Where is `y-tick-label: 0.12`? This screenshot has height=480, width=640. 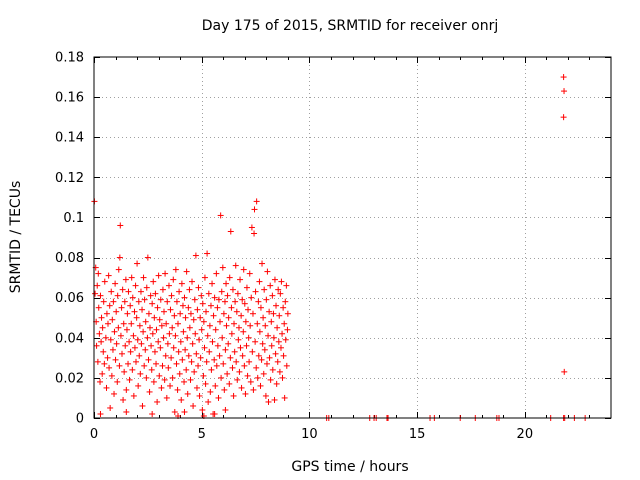 y-tick-label: 0.12 is located at coordinates (69, 178).